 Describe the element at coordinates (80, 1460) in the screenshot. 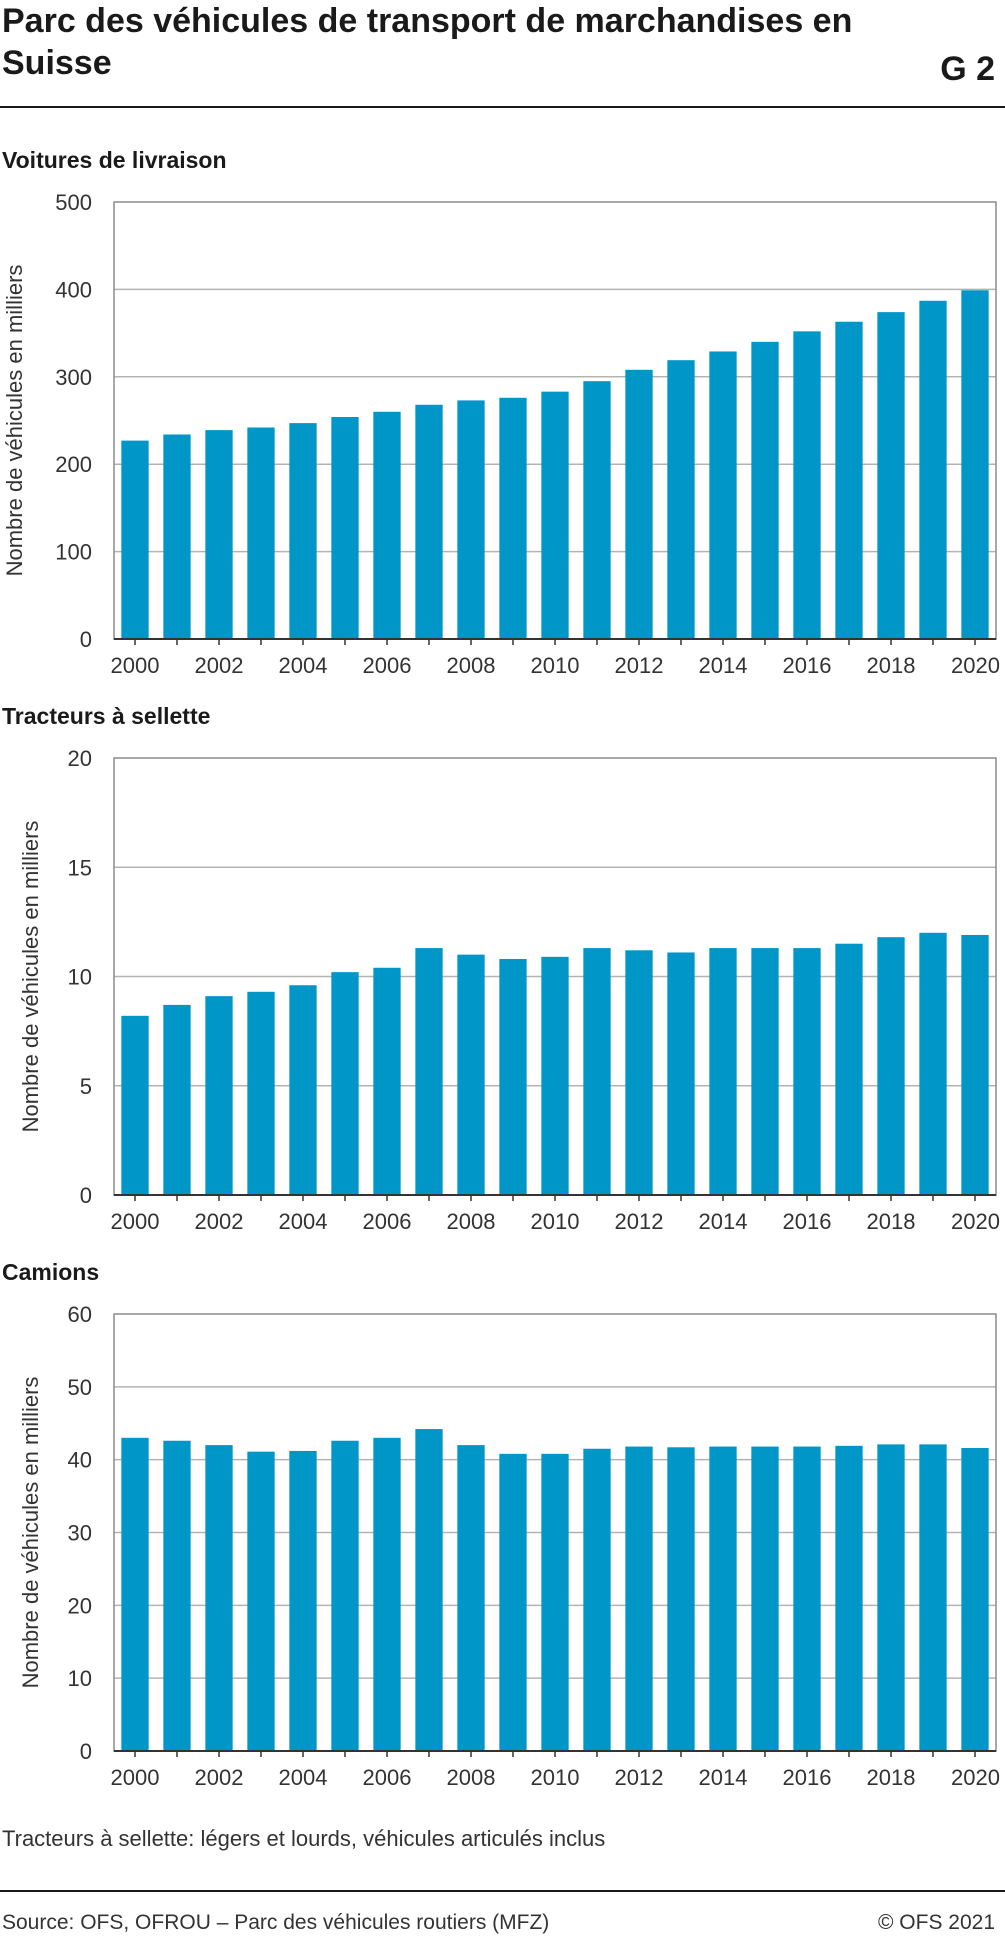

I see `y-tick-label: 40` at that location.